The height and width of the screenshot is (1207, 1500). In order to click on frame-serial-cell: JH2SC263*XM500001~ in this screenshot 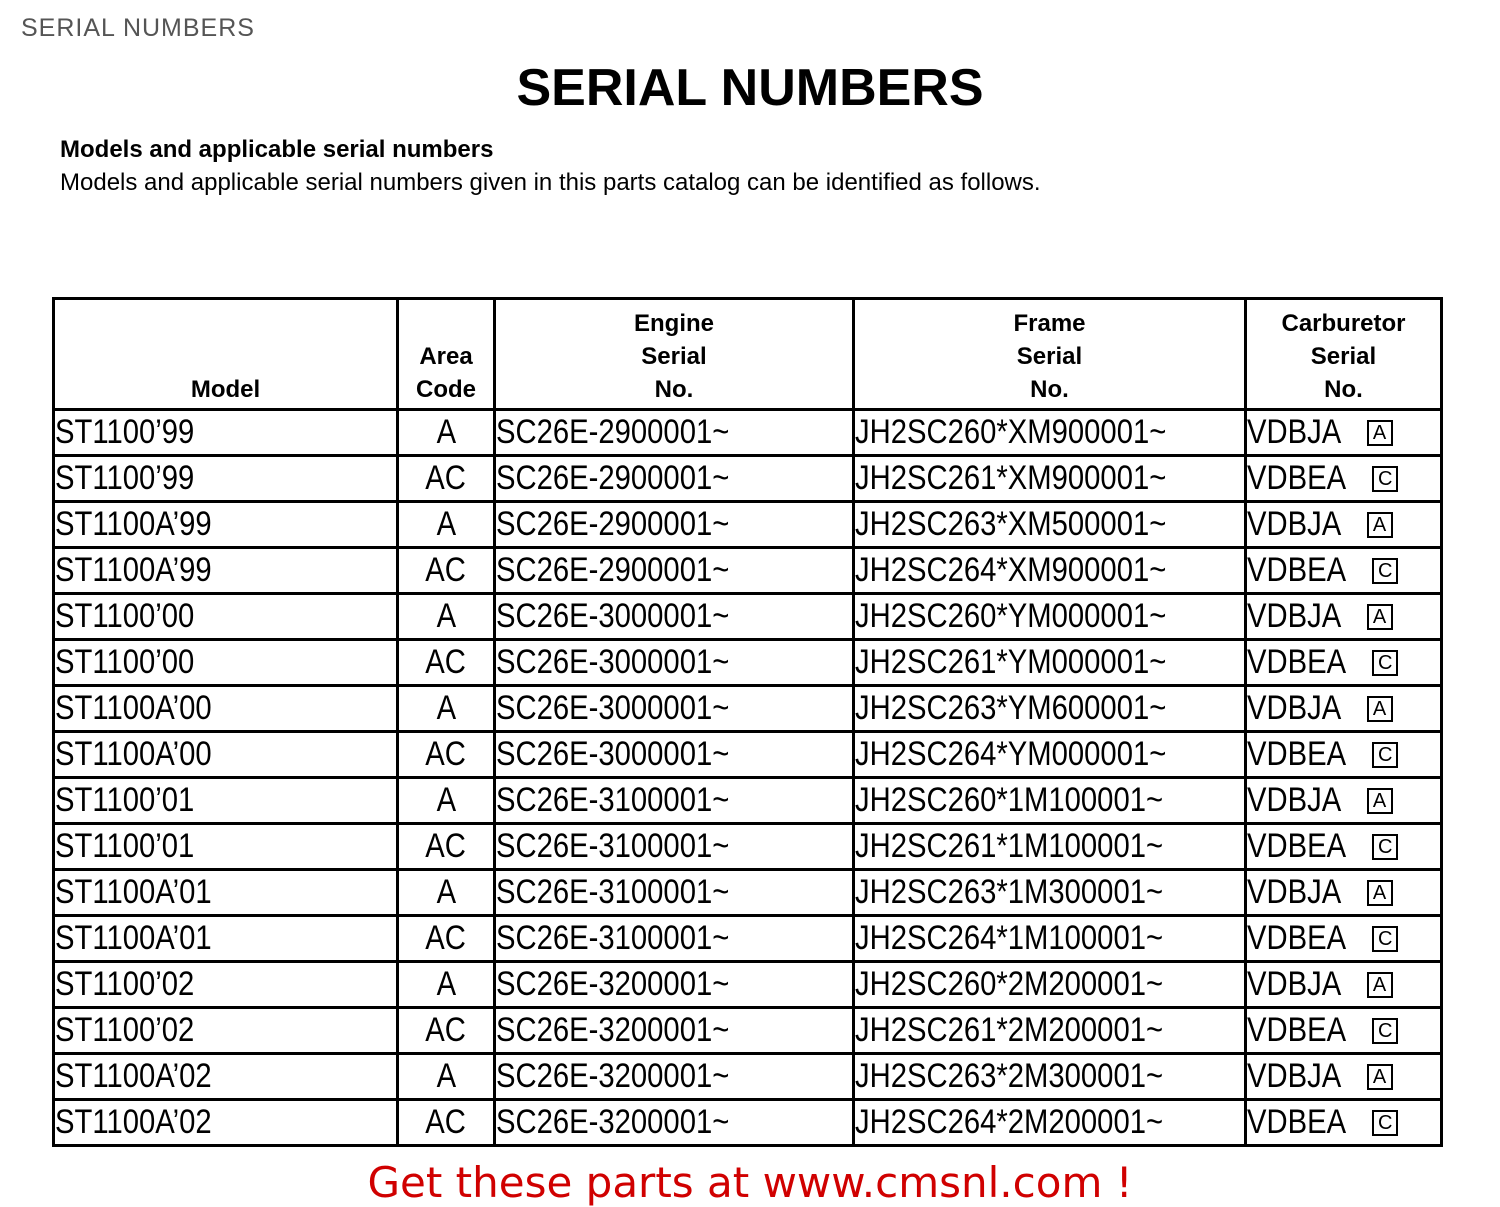, I will do `click(1049, 524)`.